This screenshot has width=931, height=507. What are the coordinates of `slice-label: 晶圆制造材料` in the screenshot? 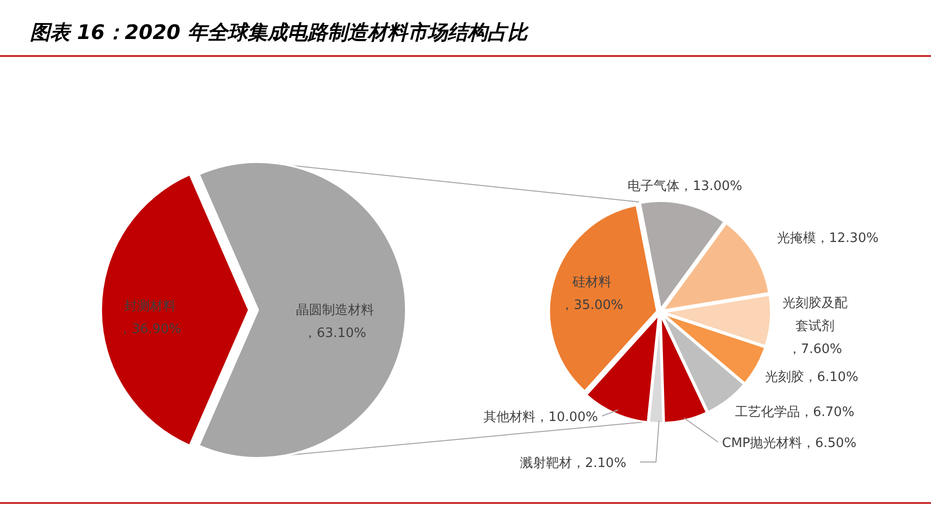 It's located at (335, 310).